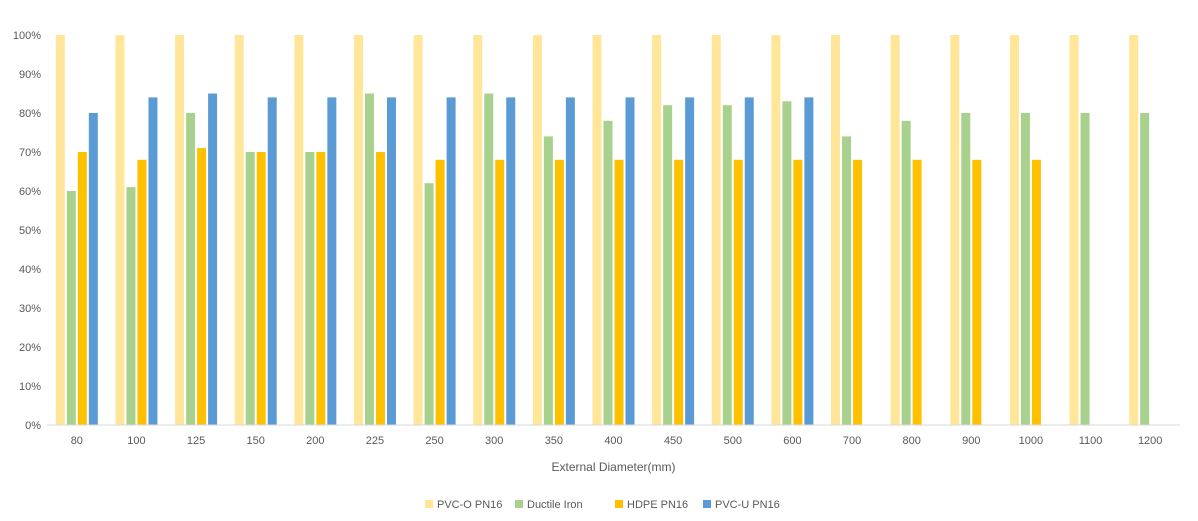 Image resolution: width=1198 pixels, height=521 pixels. I want to click on y-tick-label: 90%, so click(30, 75).